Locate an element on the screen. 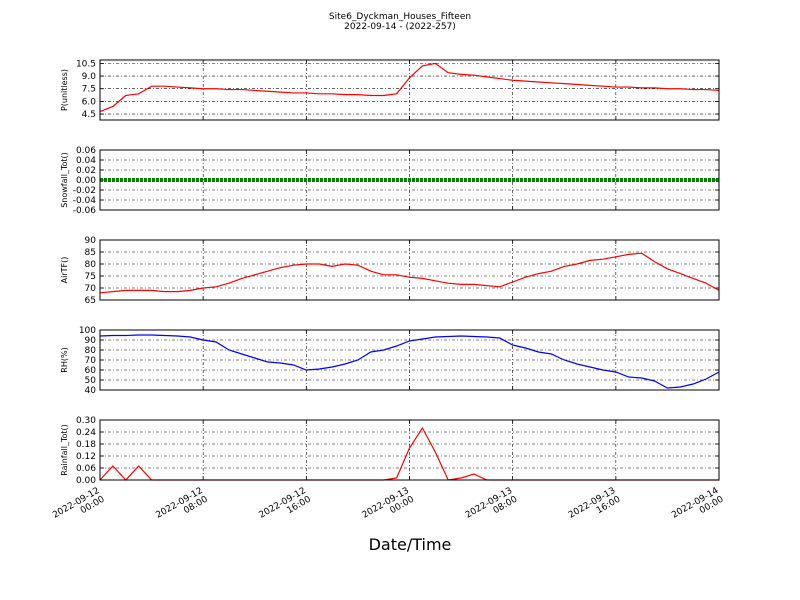  y-axis-label: RH(%) is located at coordinates (64, 359).